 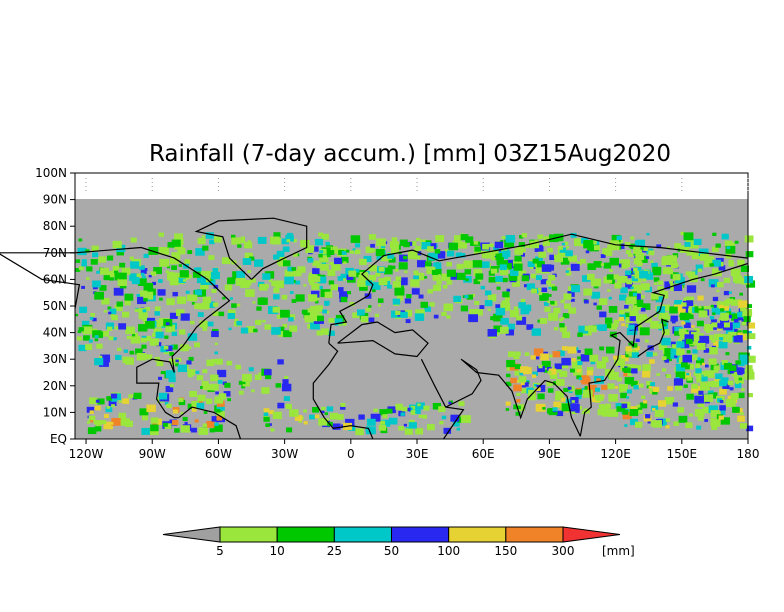 I want to click on lat-tick-label: 40N, so click(x=55, y=333).